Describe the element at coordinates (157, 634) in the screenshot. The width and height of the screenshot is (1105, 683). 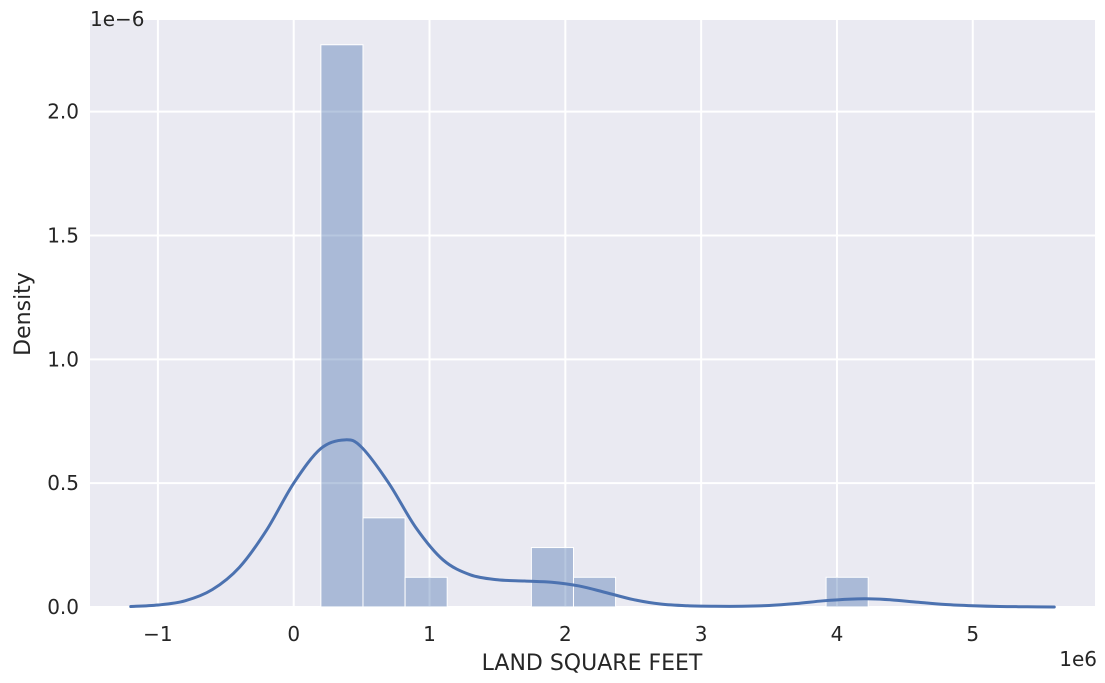
I see `x-tick-label: −1` at that location.